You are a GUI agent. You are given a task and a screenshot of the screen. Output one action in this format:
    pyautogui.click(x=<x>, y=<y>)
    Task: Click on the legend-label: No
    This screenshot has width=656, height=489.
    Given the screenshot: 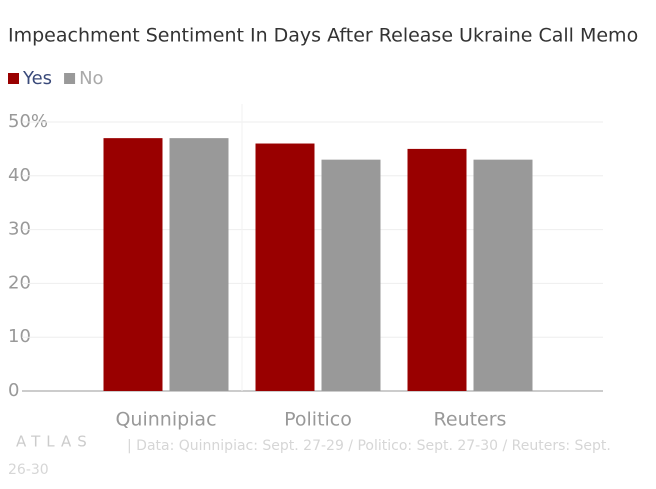 What is the action you would take?
    pyautogui.click(x=91, y=78)
    